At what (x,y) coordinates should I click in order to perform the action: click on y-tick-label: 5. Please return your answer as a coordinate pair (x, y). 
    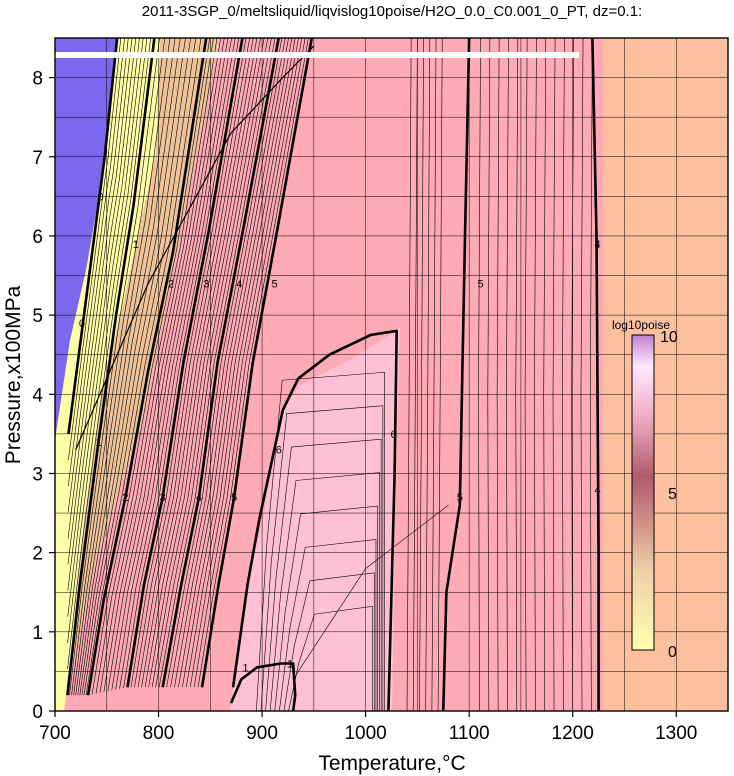
    Looking at the image, I should click on (37, 316).